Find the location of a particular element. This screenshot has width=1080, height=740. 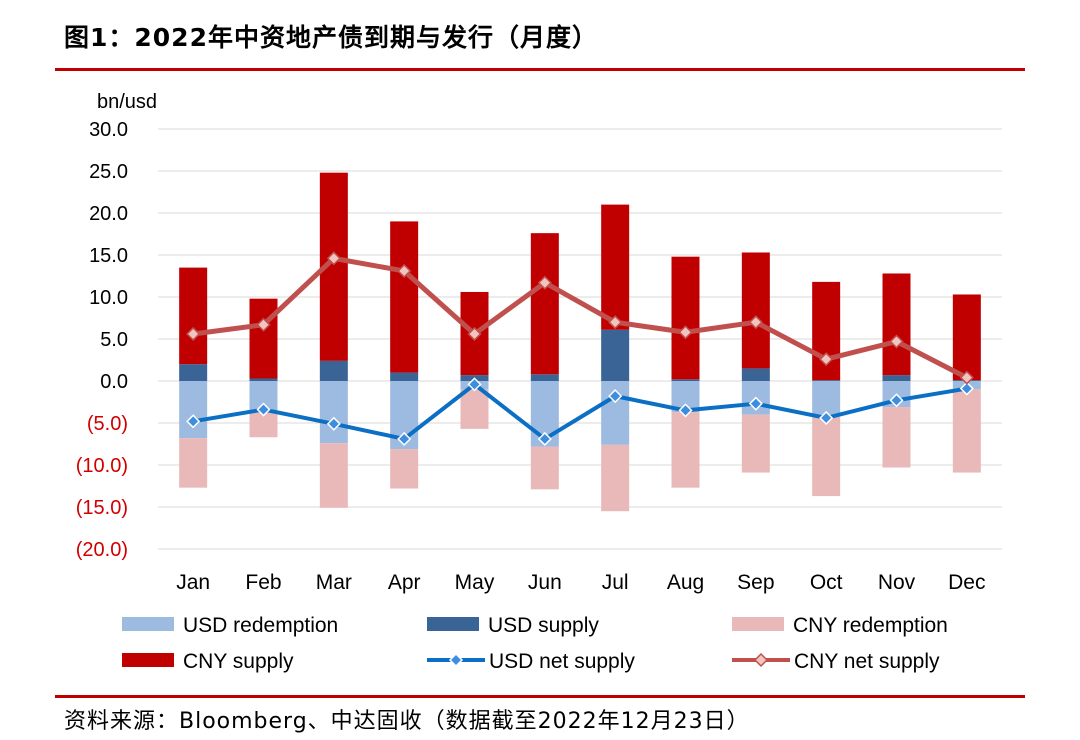

y-tick-label: 0.0 is located at coordinates (114, 382).